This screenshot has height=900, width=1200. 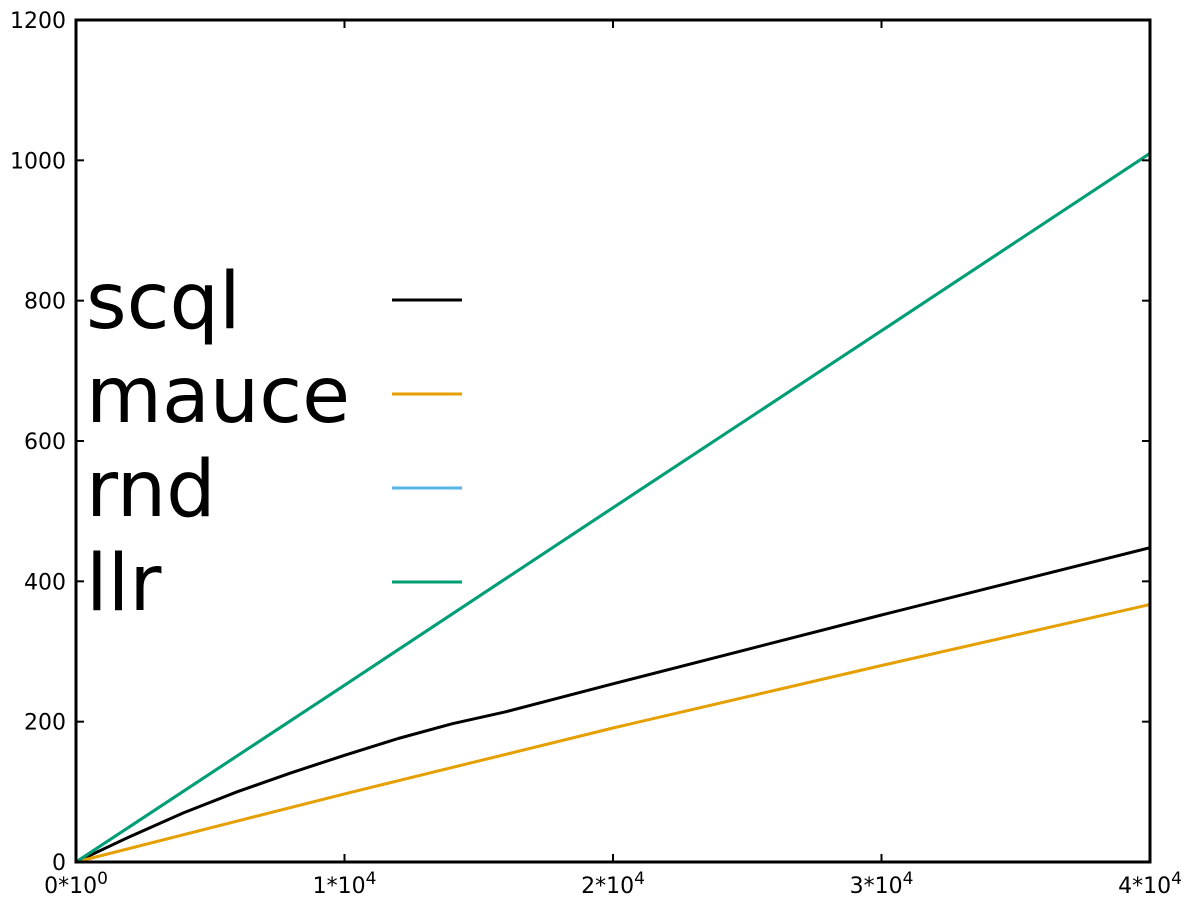 What do you see at coordinates (274, 584) in the screenshot?
I see `legend-item-llr: llr` at bounding box center [274, 584].